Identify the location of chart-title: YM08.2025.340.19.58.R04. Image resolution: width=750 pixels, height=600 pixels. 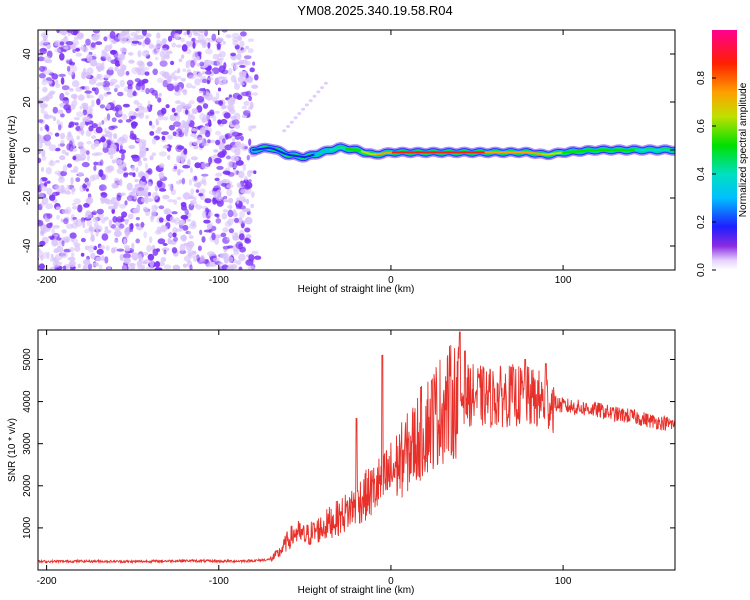
(374, 10).